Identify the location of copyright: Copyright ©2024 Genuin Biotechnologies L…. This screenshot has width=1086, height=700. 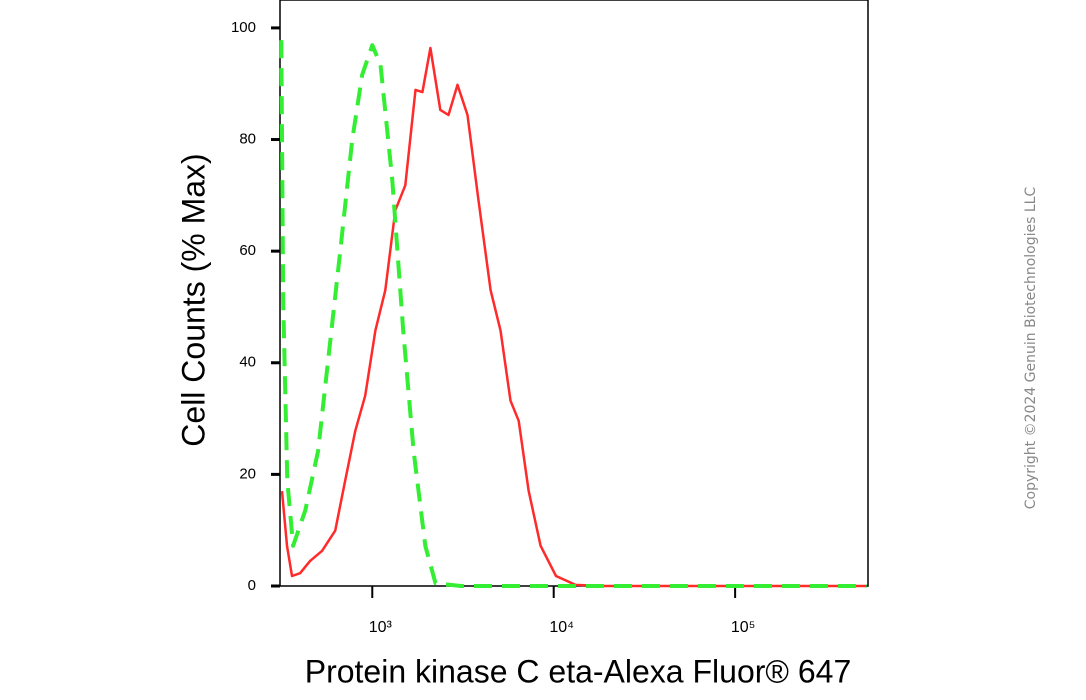
(1031, 348).